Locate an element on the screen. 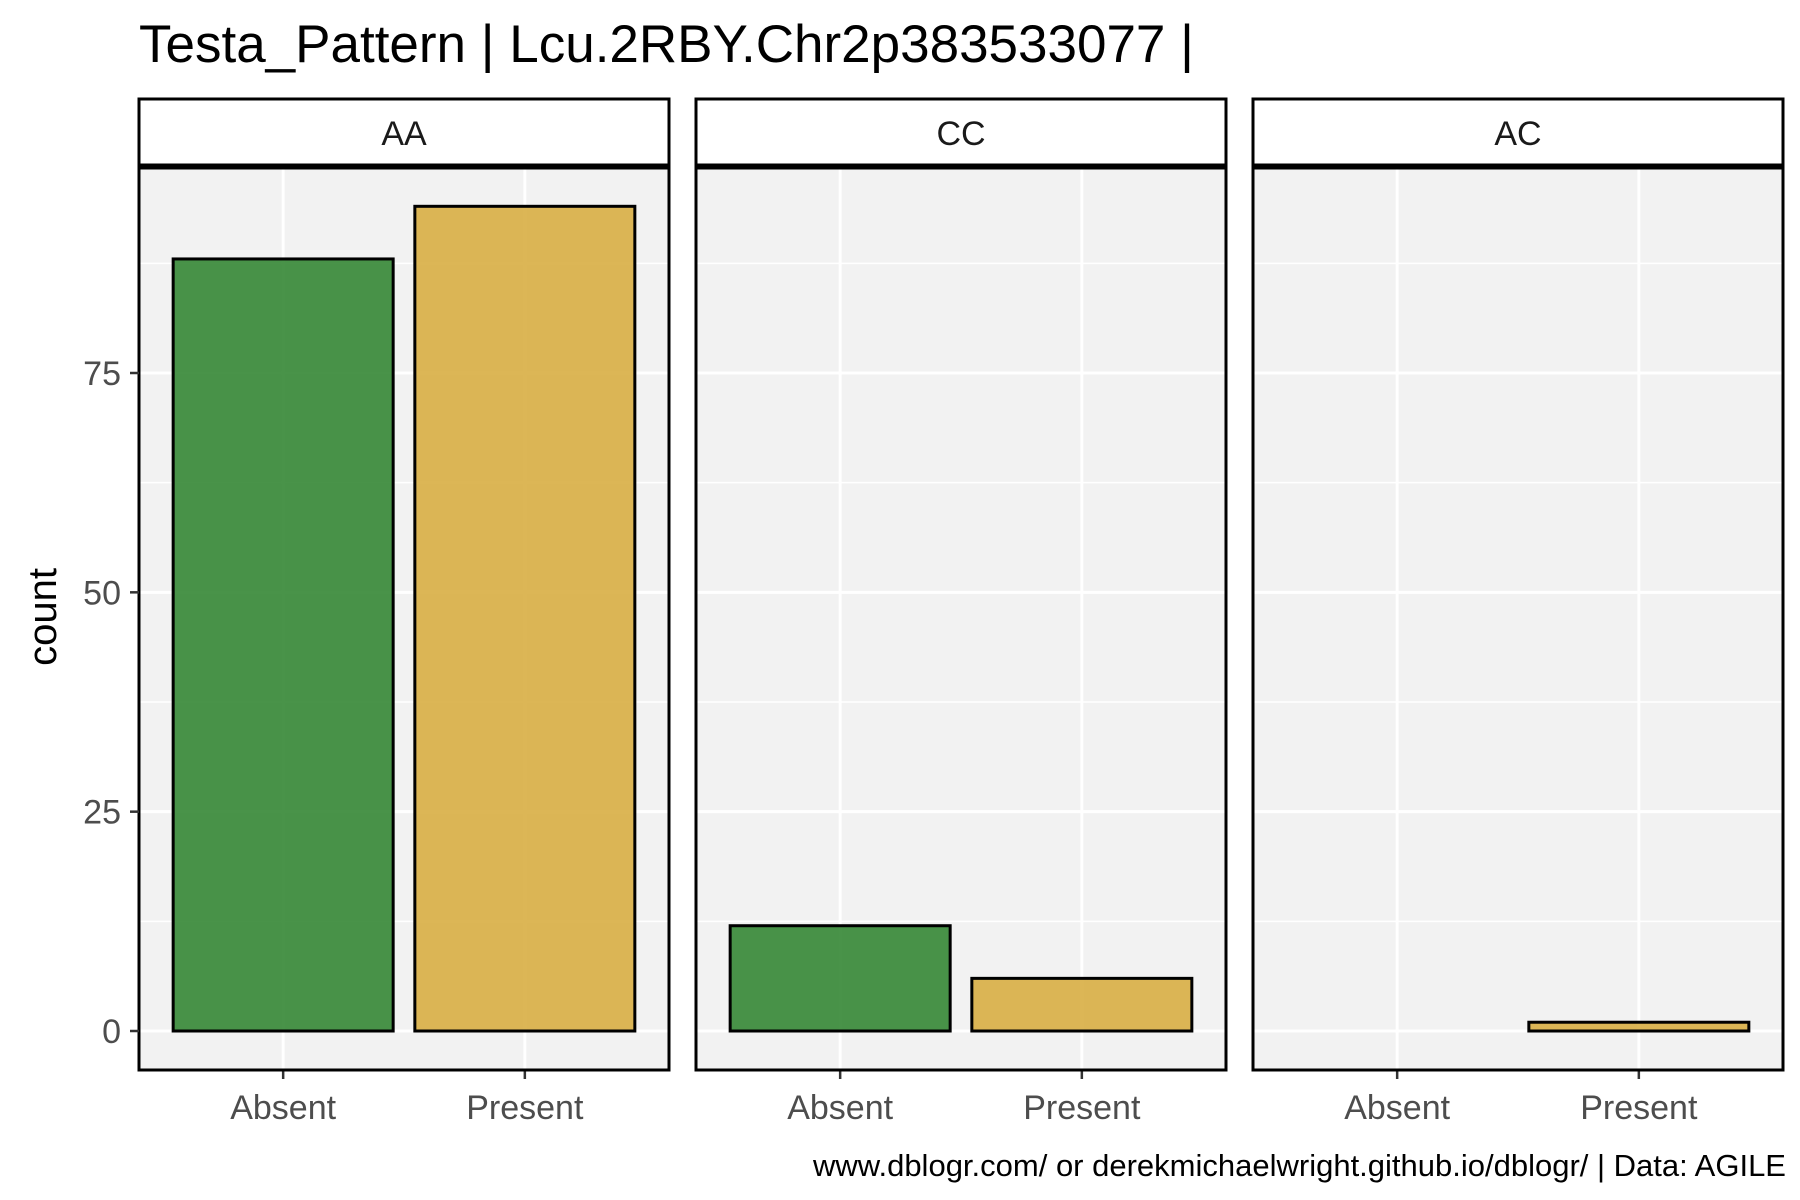  facet-strip-label: AC is located at coordinates (1517, 134).